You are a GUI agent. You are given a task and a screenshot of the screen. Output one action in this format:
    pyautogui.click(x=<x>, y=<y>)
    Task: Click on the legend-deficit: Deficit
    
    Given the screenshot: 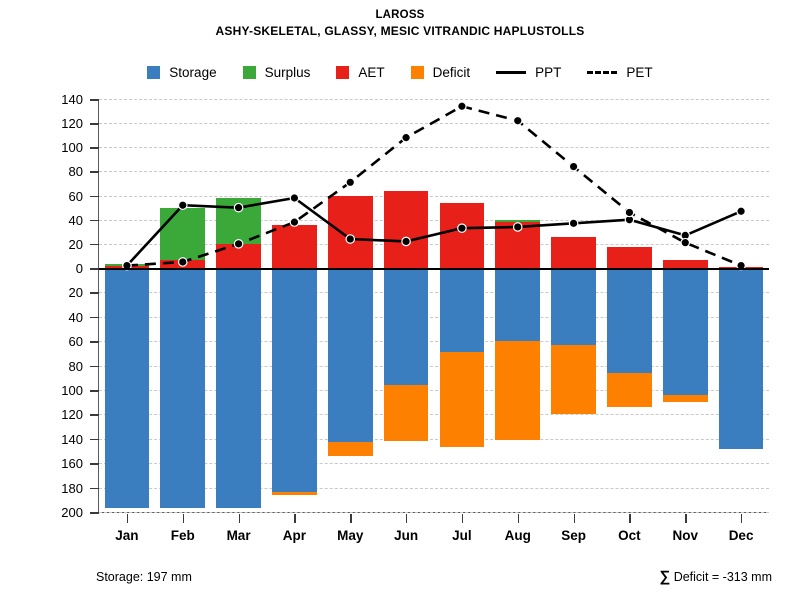 What is the action you would take?
    pyautogui.click(x=440, y=72)
    